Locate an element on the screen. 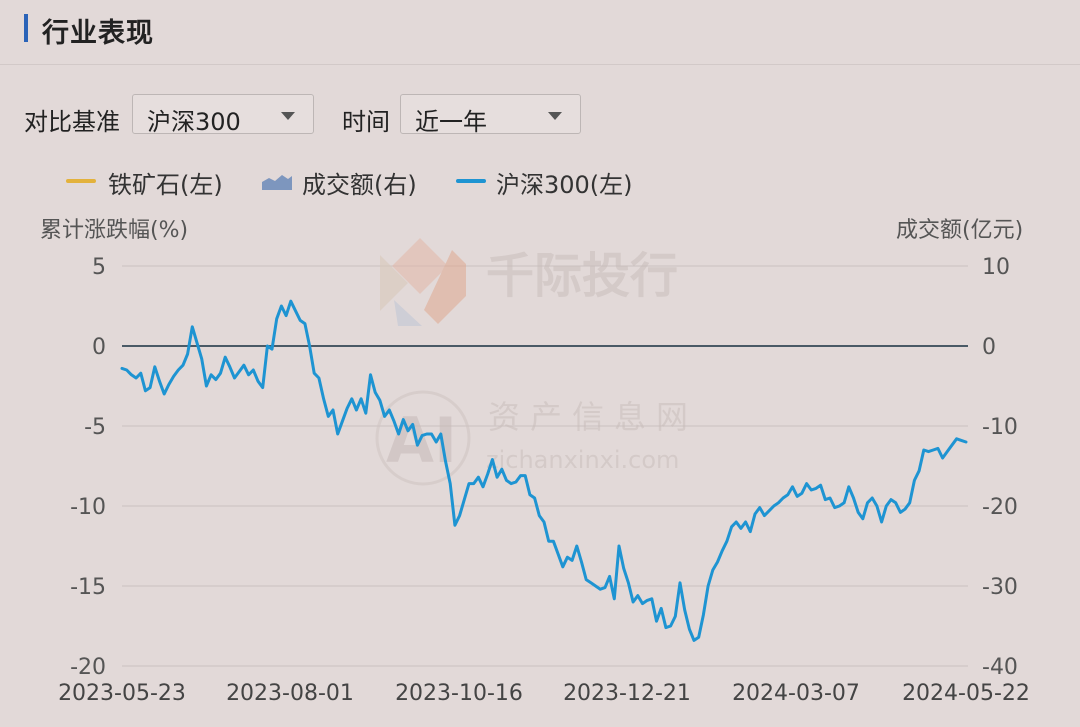  x-axis-tick-label: 2024-03-07 is located at coordinates (796, 693).